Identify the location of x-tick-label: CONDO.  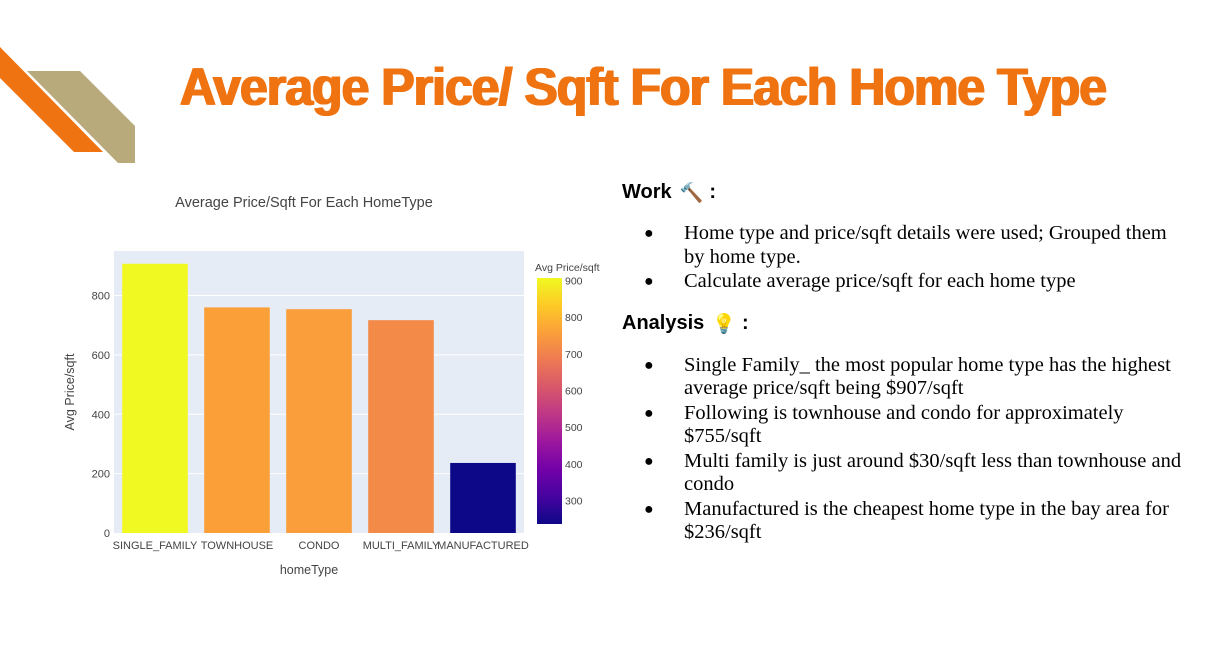
(319, 546).